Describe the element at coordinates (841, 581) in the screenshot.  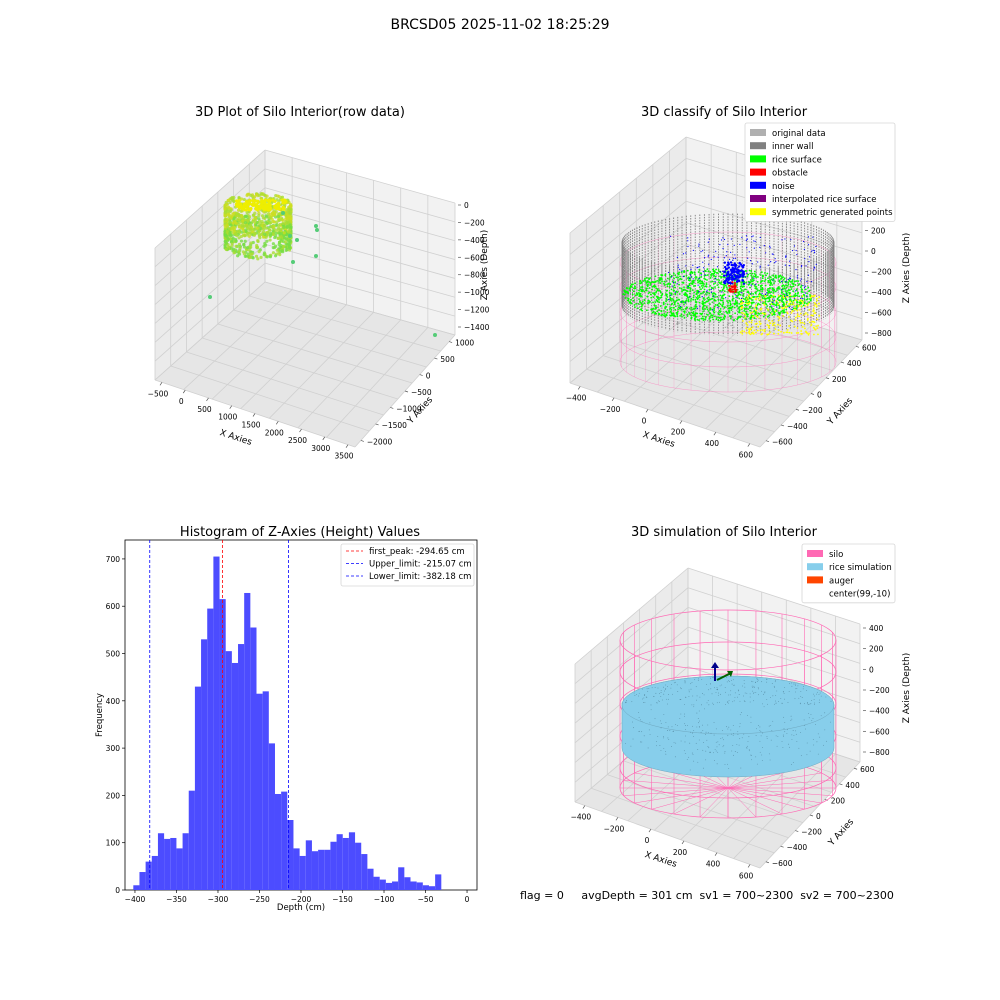
I see `sim-legend-label: auger` at that location.